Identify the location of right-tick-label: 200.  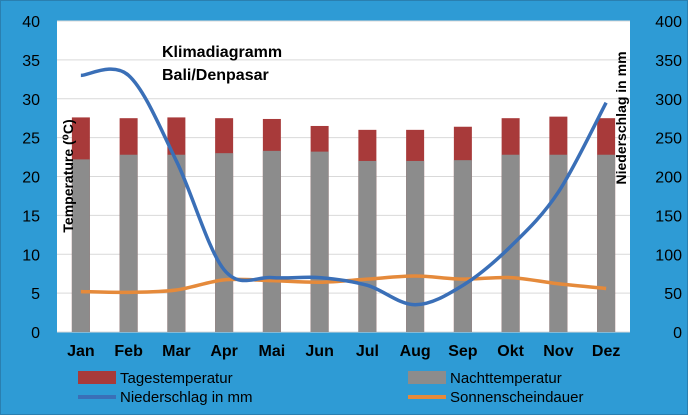
(668, 178).